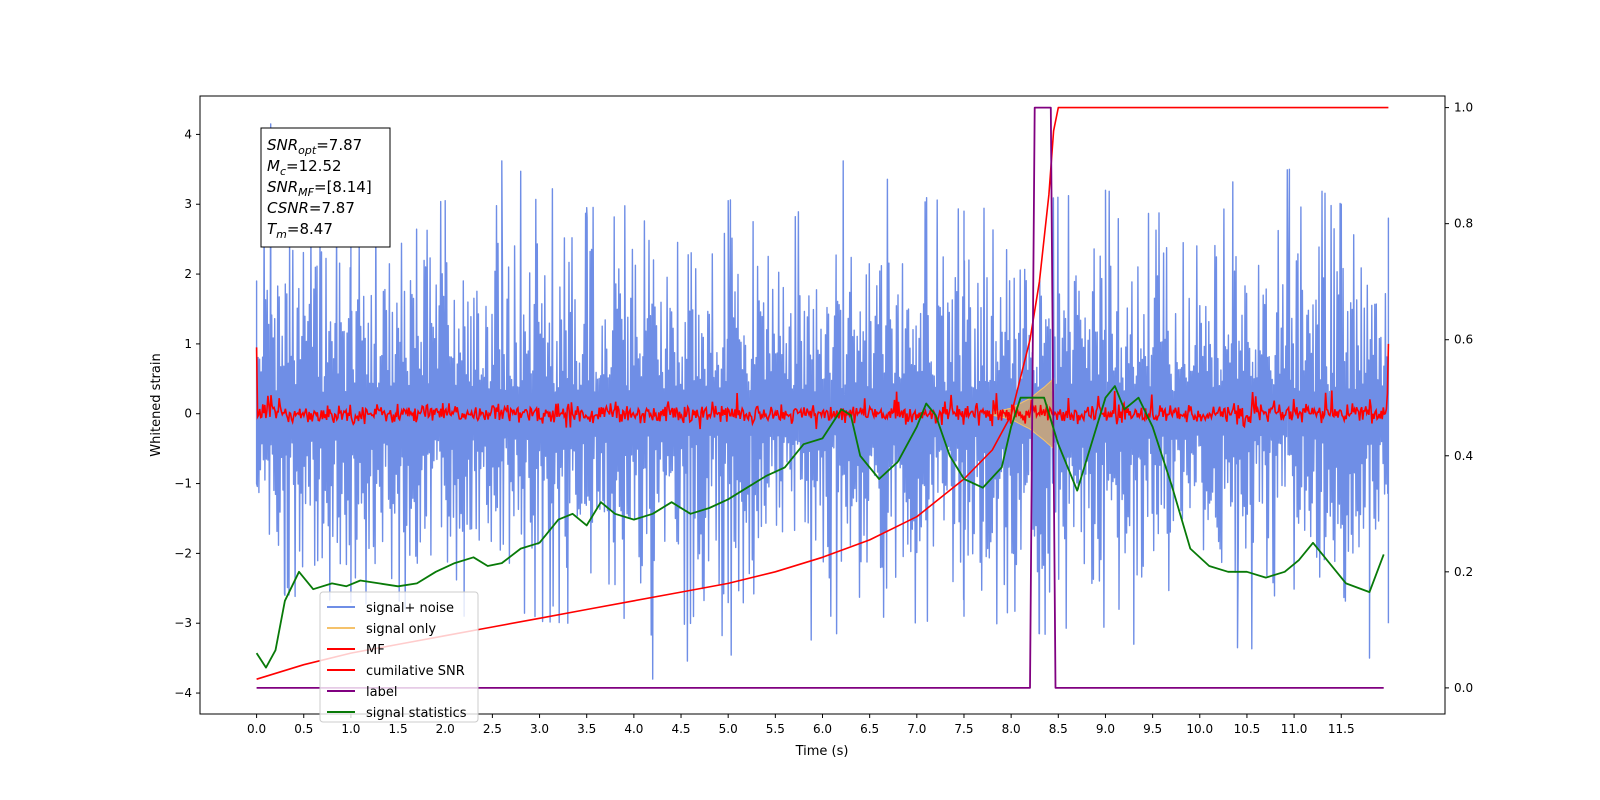 The width and height of the screenshot is (1600, 800). Describe the element at coordinates (314, 166) in the screenshot. I see `annotation-value: =12.52` at that location.